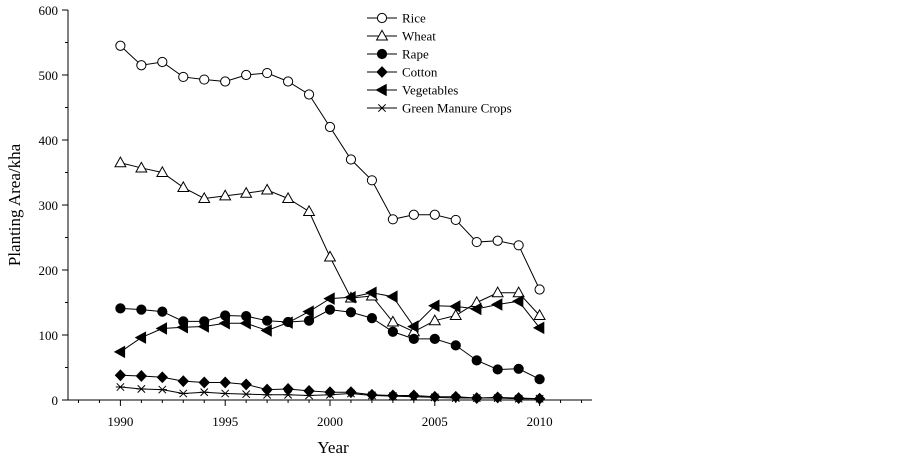  What do you see at coordinates (457, 108) in the screenshot?
I see `legend-label: Green Manure Crops` at bounding box center [457, 108].